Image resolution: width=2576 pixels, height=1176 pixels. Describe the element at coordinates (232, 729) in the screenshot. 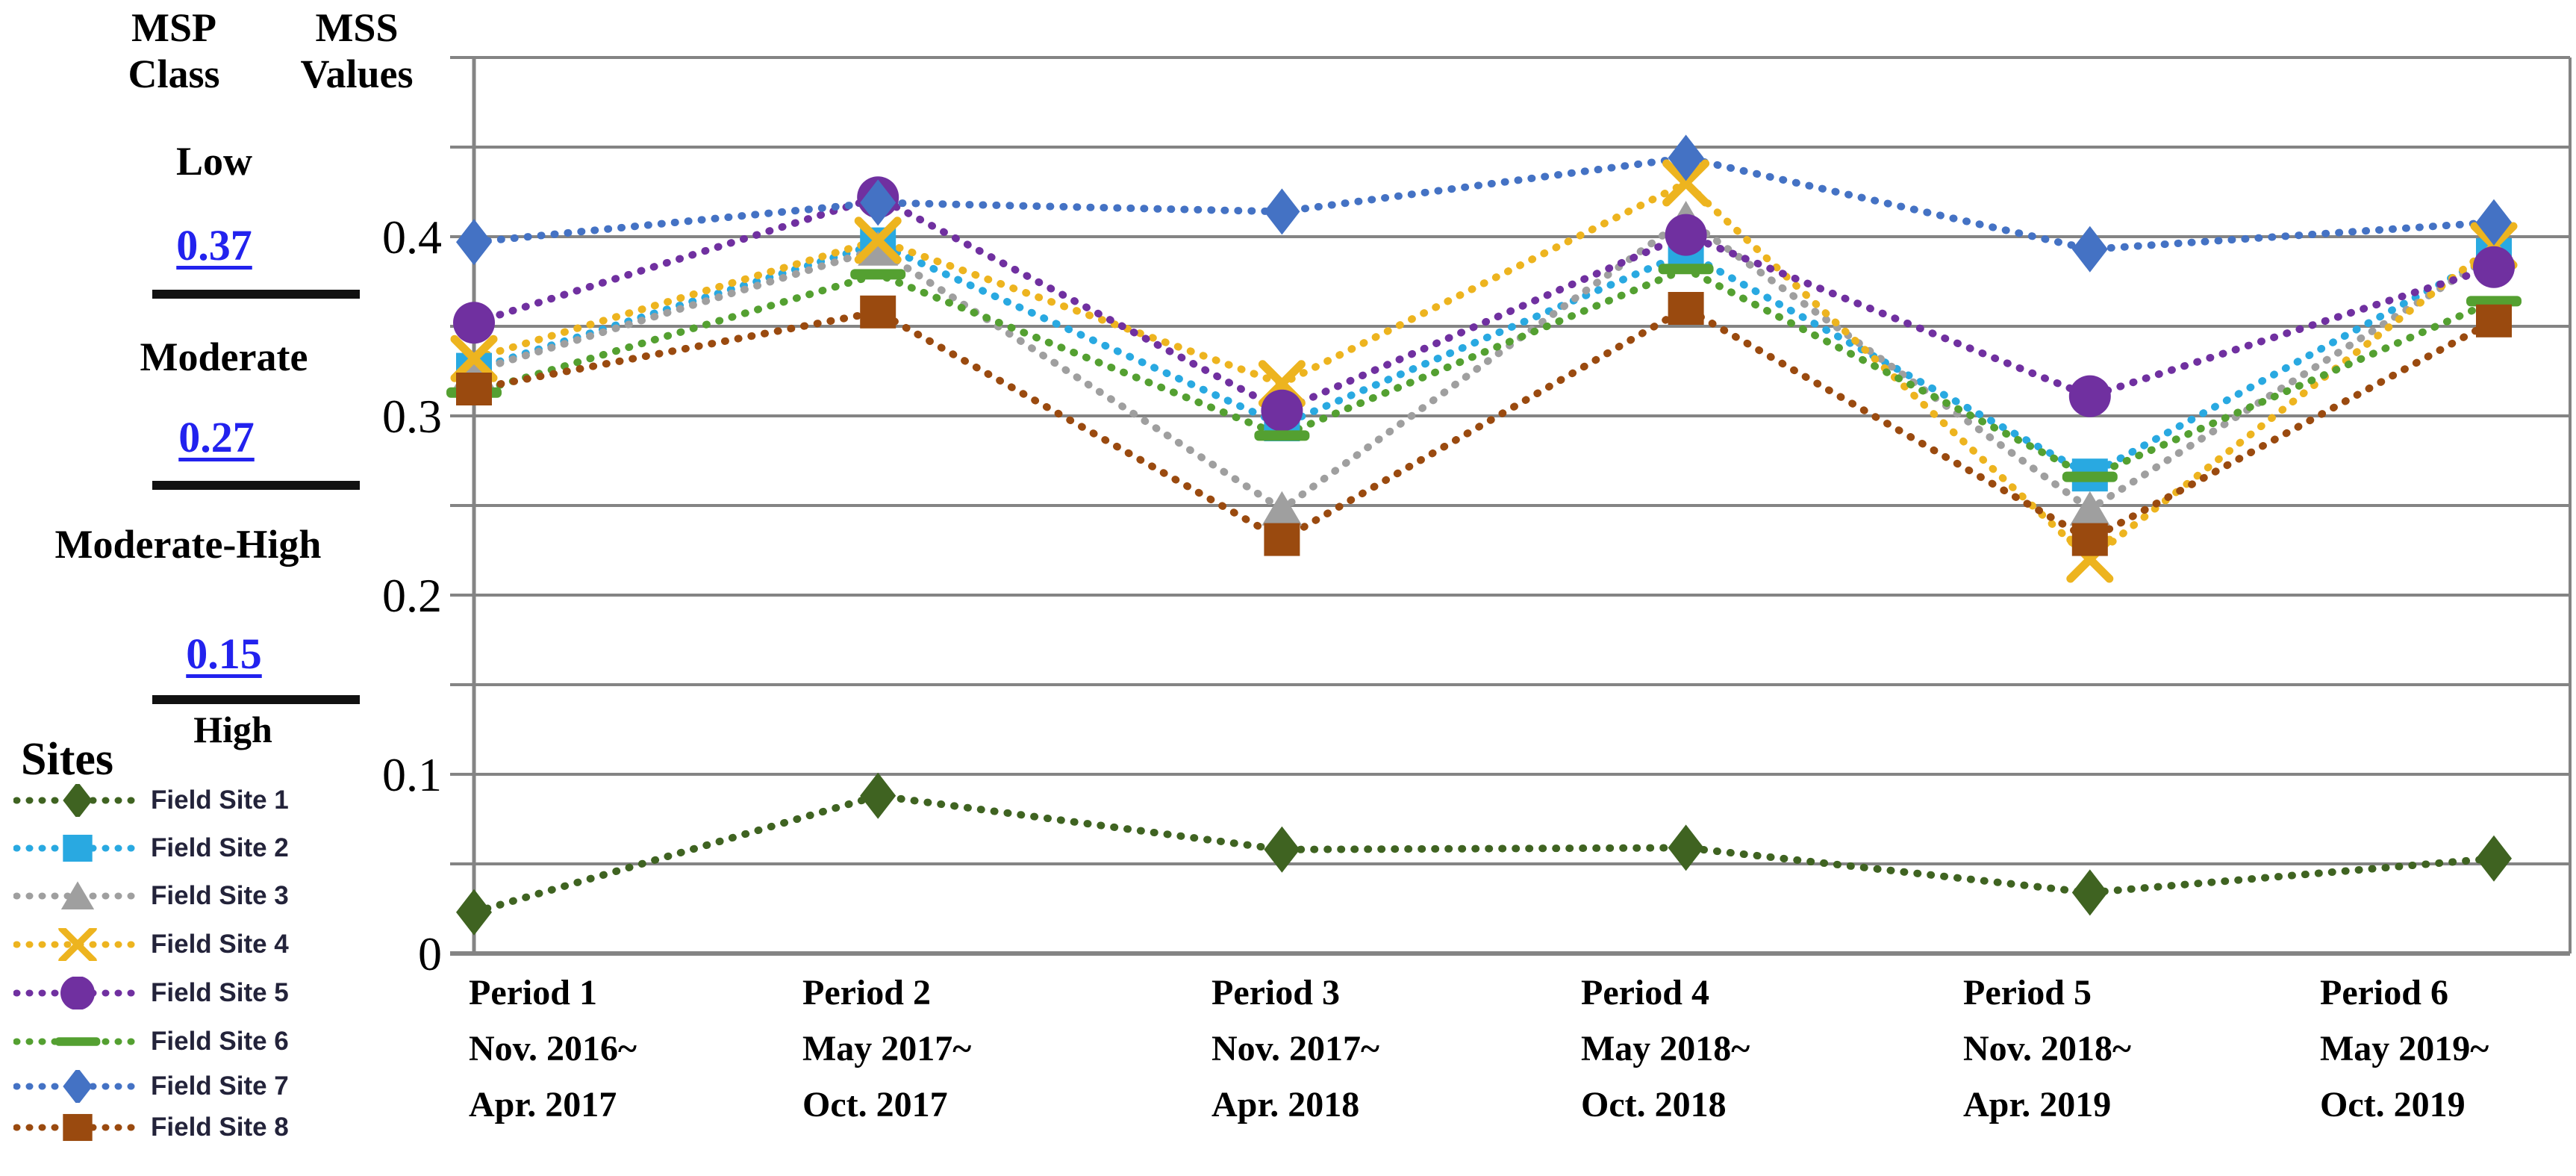

I see `msp-class-high-label: High` at that location.